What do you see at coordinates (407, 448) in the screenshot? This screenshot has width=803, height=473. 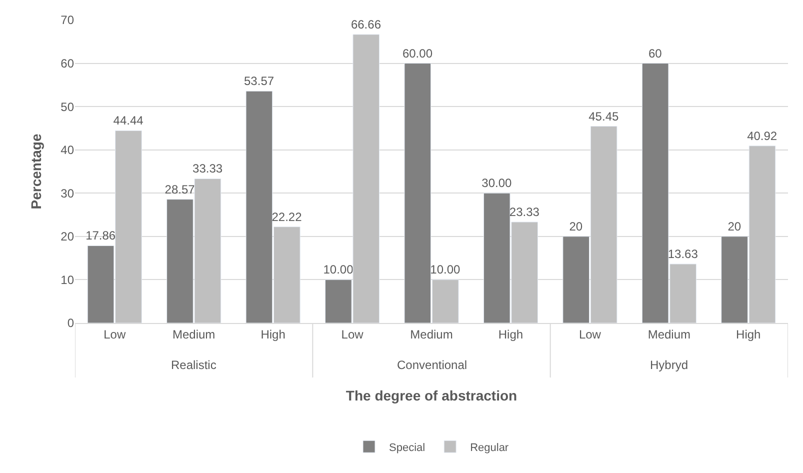 I see `legend-label: Special` at bounding box center [407, 448].